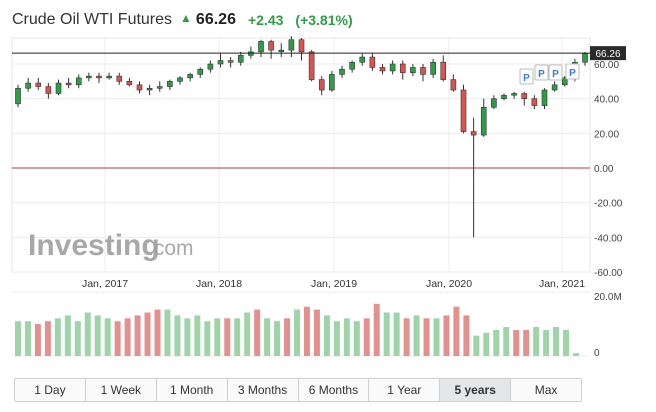 The width and height of the screenshot is (656, 412). Describe the element at coordinates (405, 390) in the screenshot. I see `timeframe-1-year-button: 1 Year` at that location.